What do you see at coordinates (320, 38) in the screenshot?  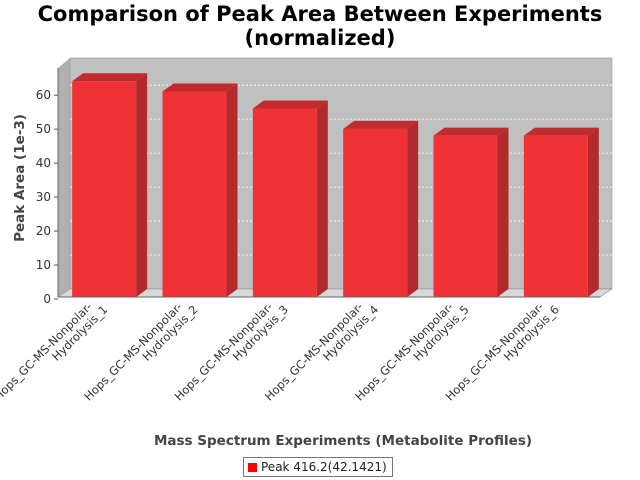 I see `chart-title-line2: (normalized)` at bounding box center [320, 38].